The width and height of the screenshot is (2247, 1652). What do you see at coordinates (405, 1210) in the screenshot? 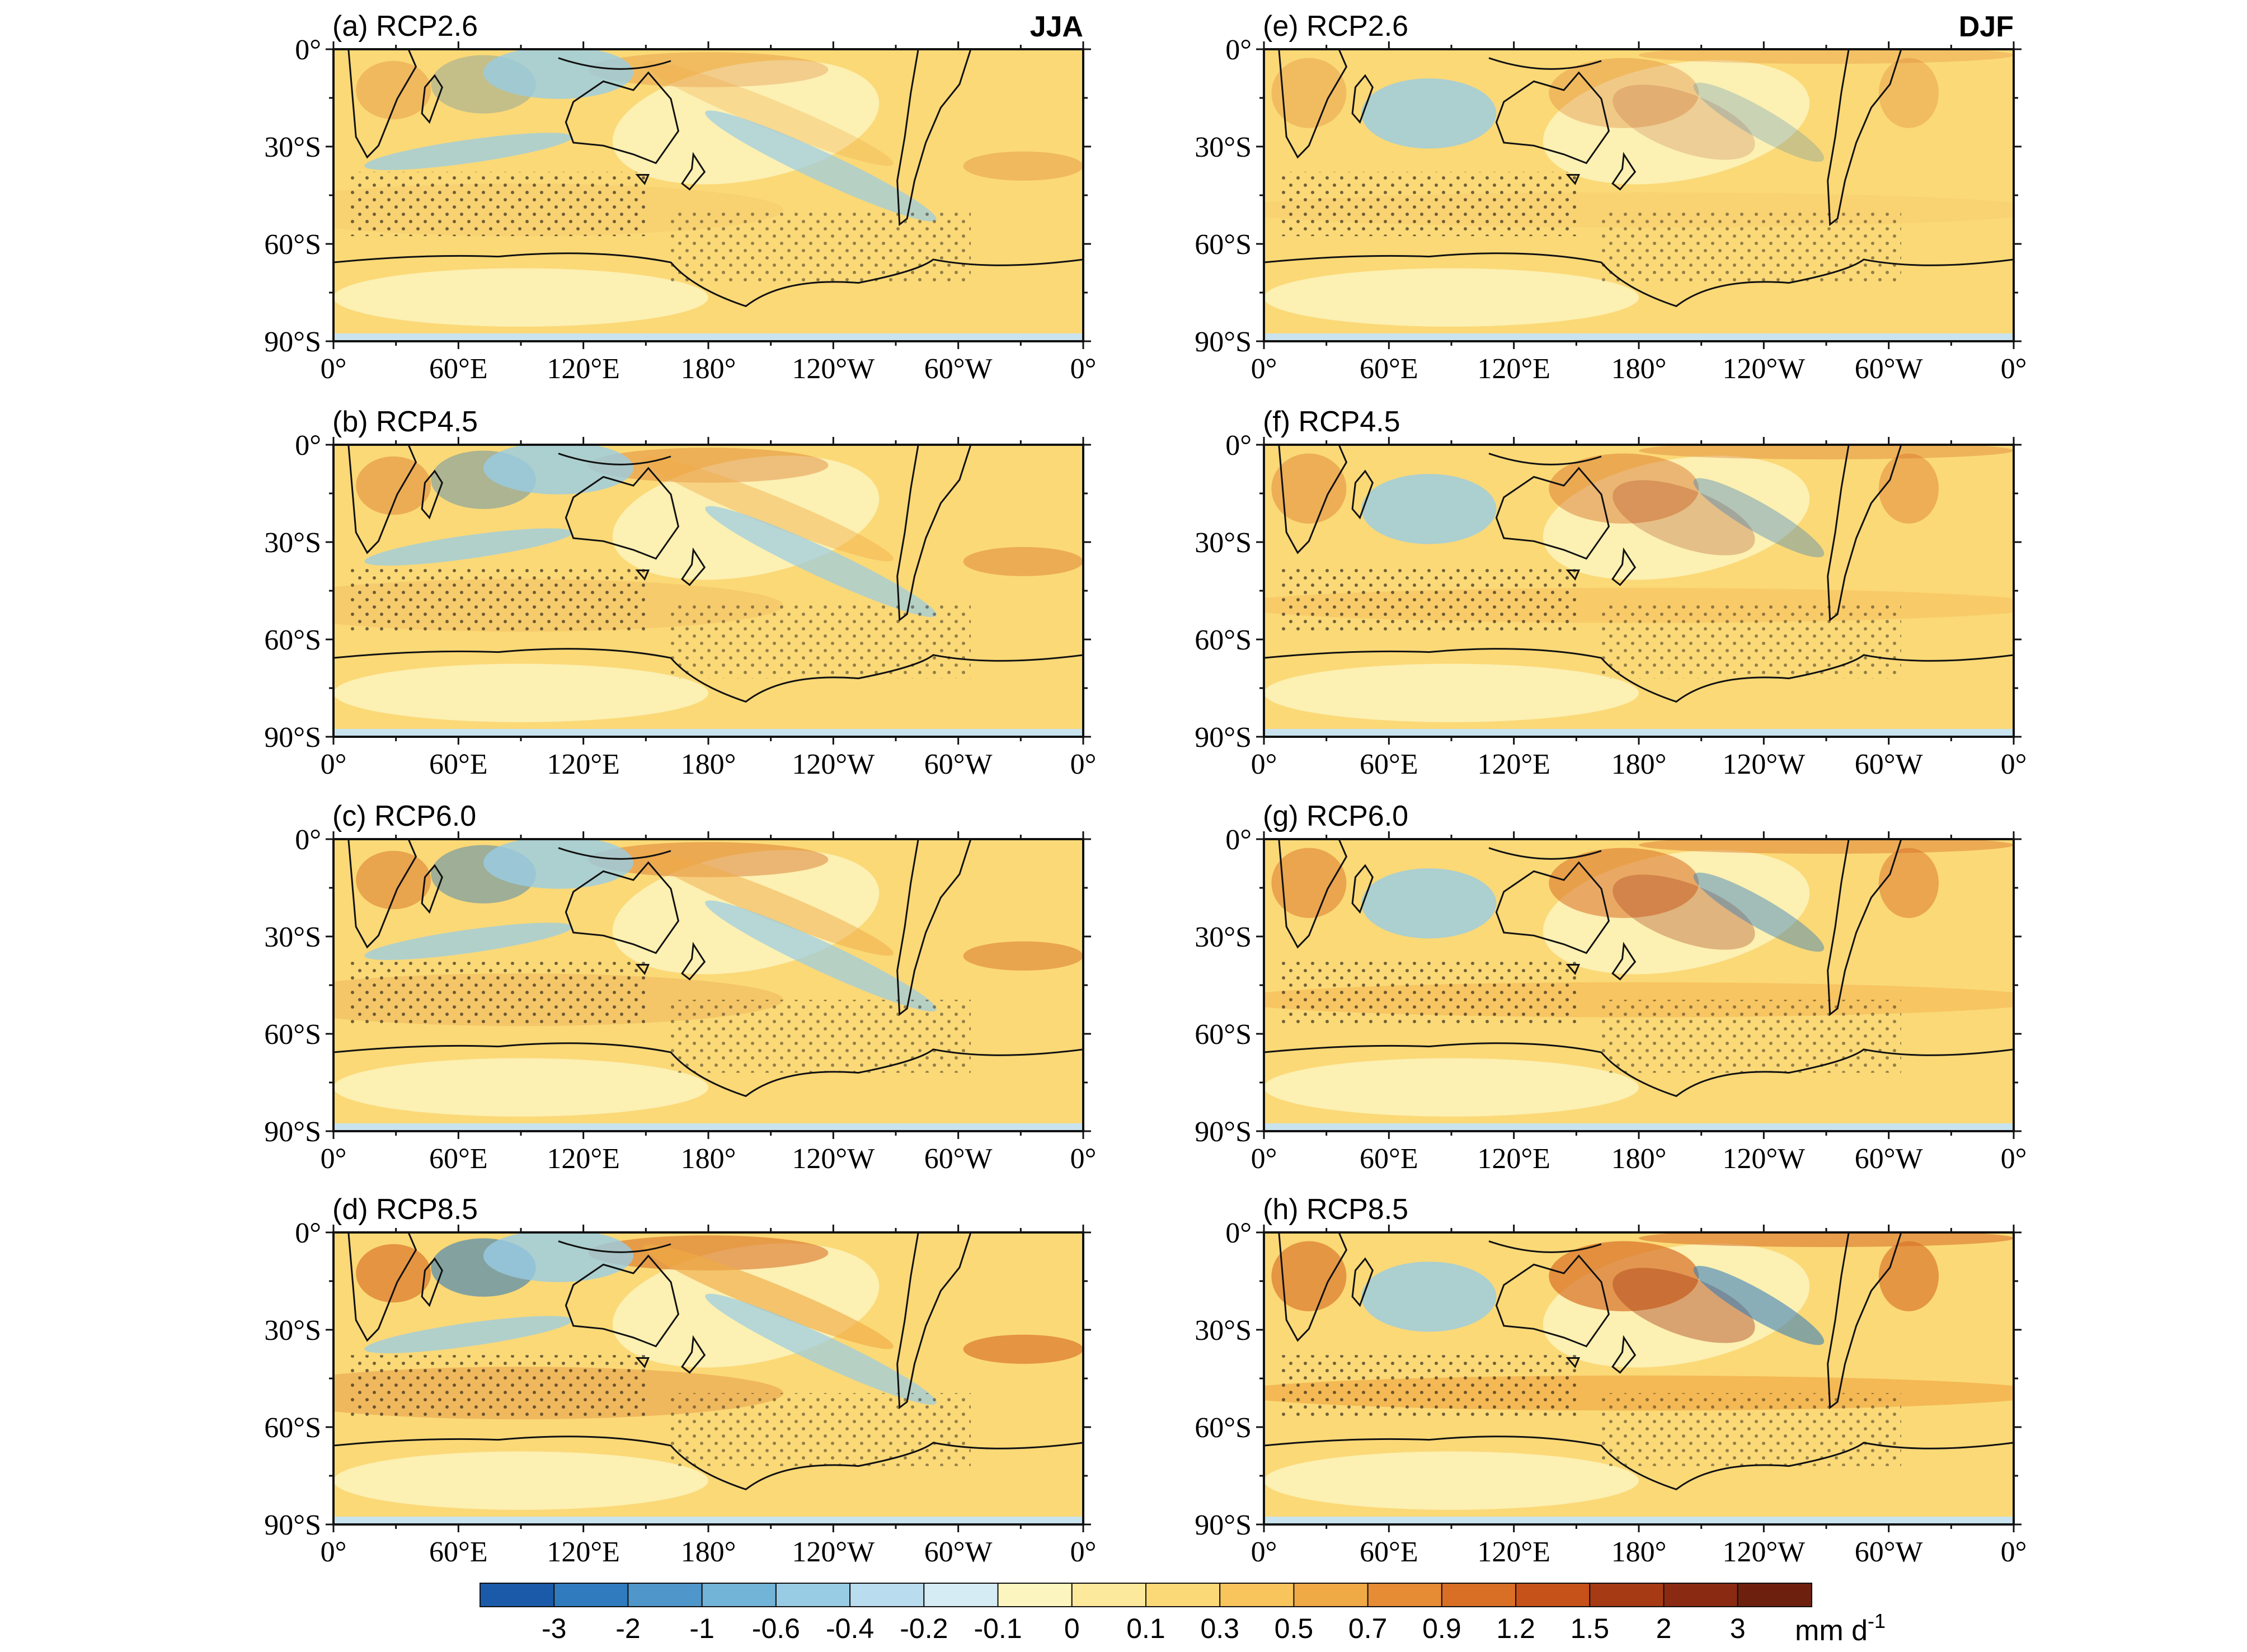
I see `panel-title: (d) RCP8.5` at bounding box center [405, 1210].